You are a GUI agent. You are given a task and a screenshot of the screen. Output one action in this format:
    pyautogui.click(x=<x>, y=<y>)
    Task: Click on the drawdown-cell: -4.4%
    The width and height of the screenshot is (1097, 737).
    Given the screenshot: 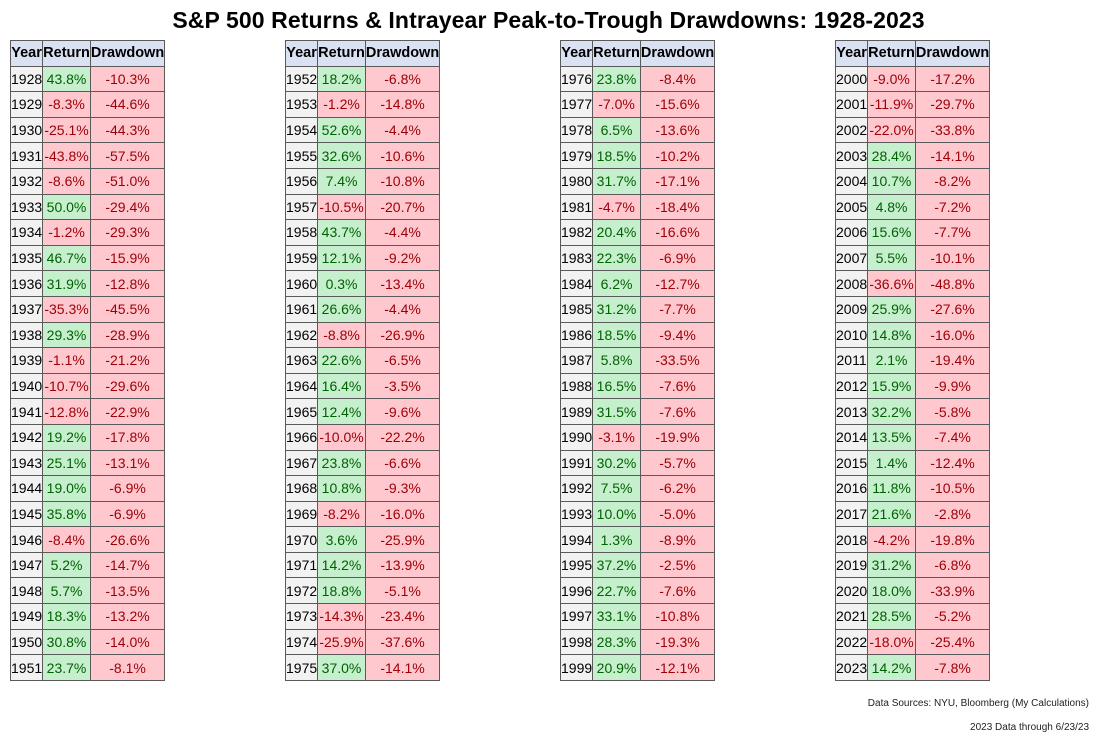 What is the action you would take?
    pyautogui.click(x=402, y=309)
    